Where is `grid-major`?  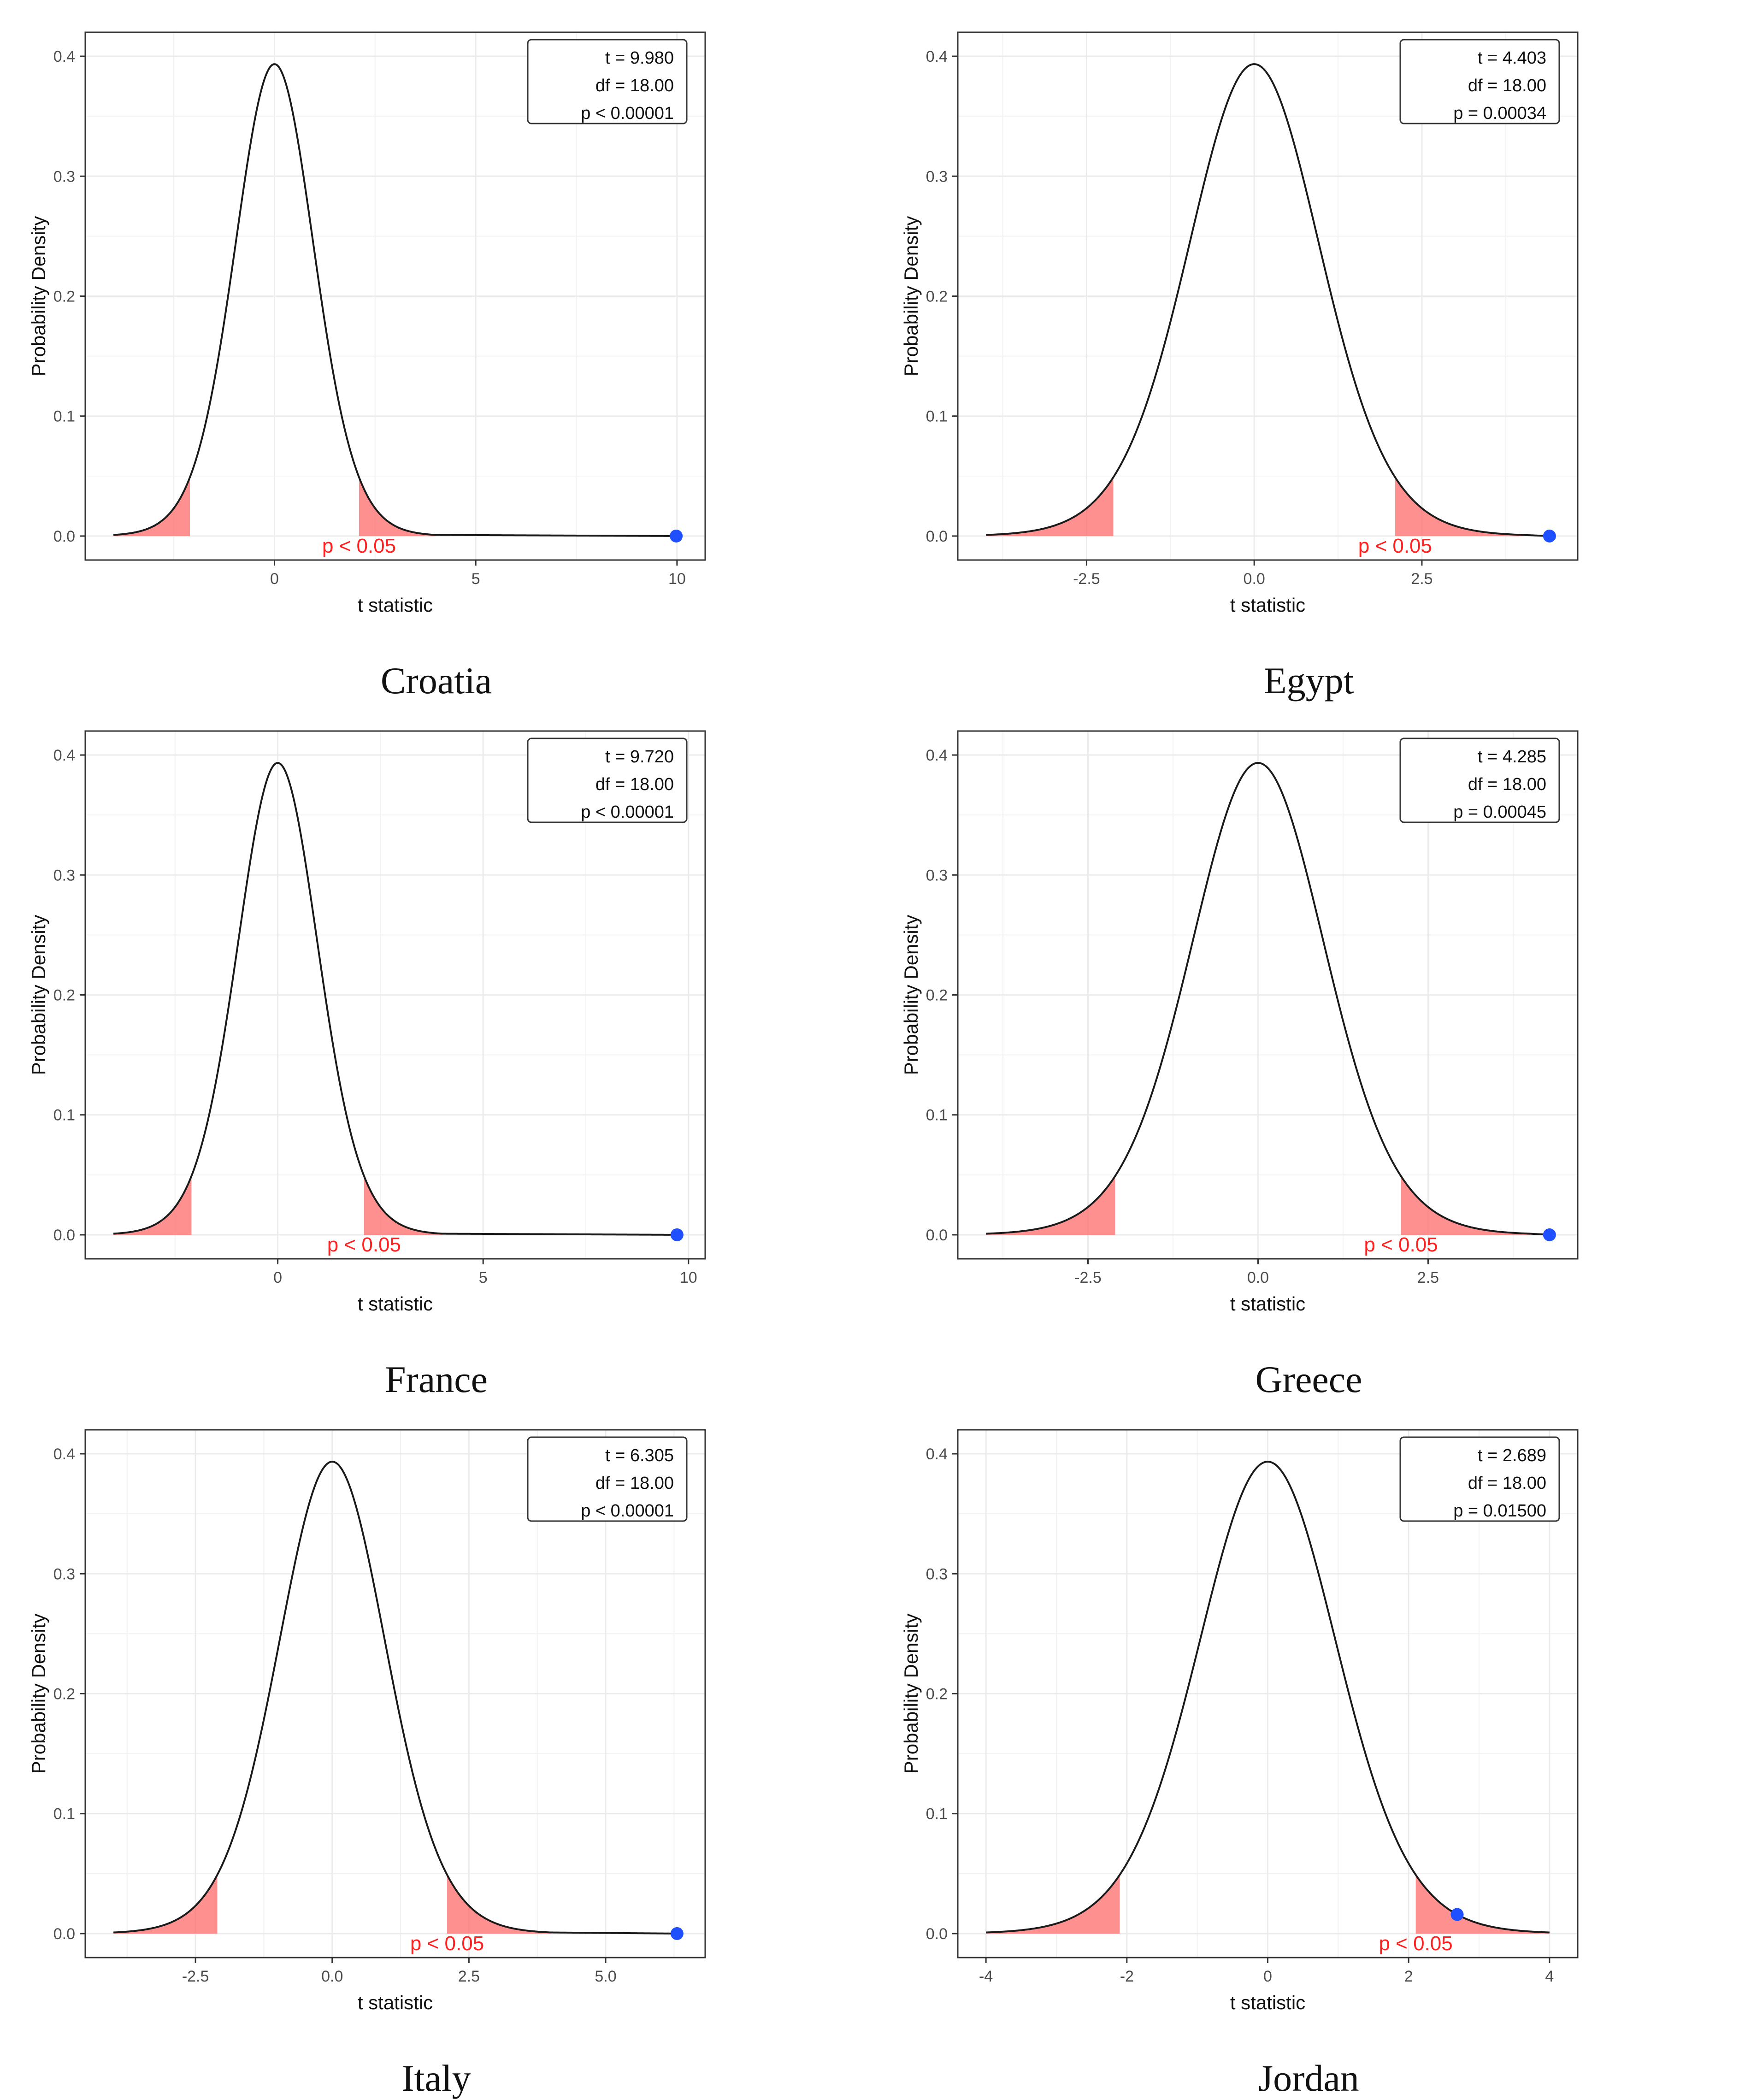
grid-major is located at coordinates (395, 995).